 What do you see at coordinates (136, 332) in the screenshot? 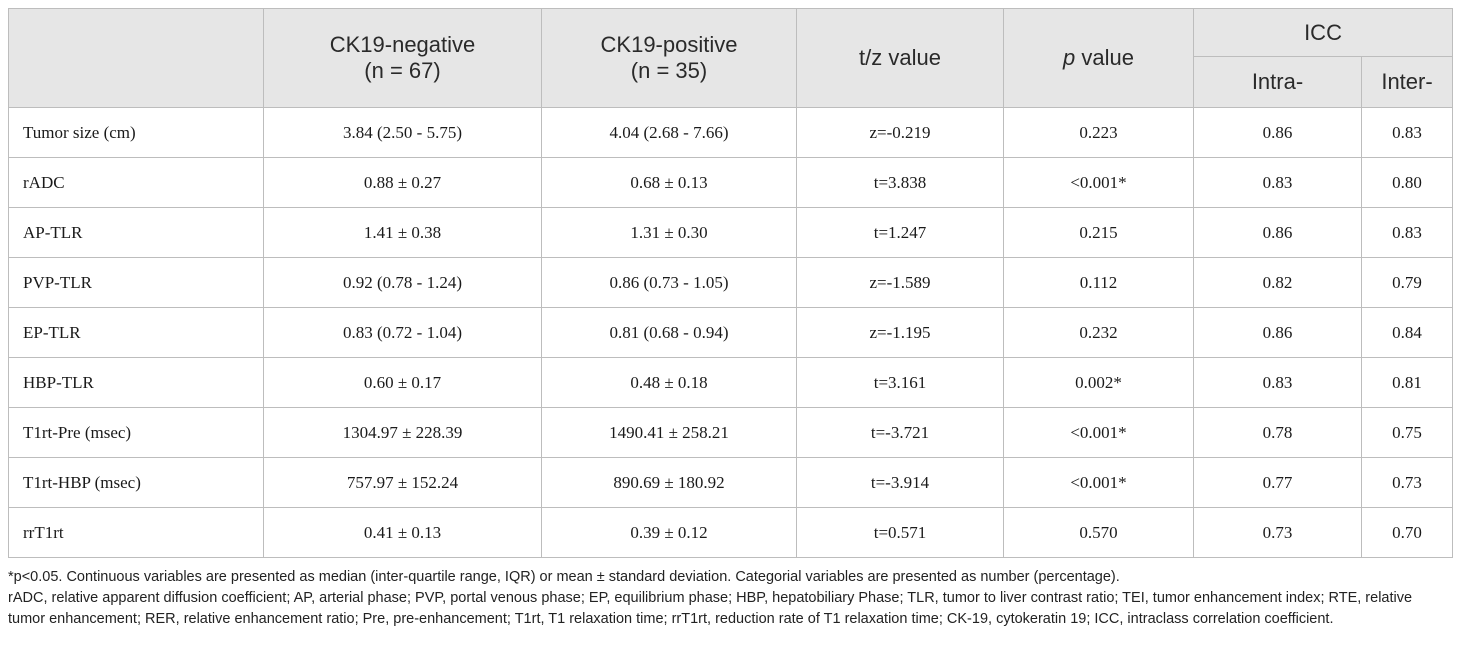
I see `cell-variable: EP-TLR` at bounding box center [136, 332].